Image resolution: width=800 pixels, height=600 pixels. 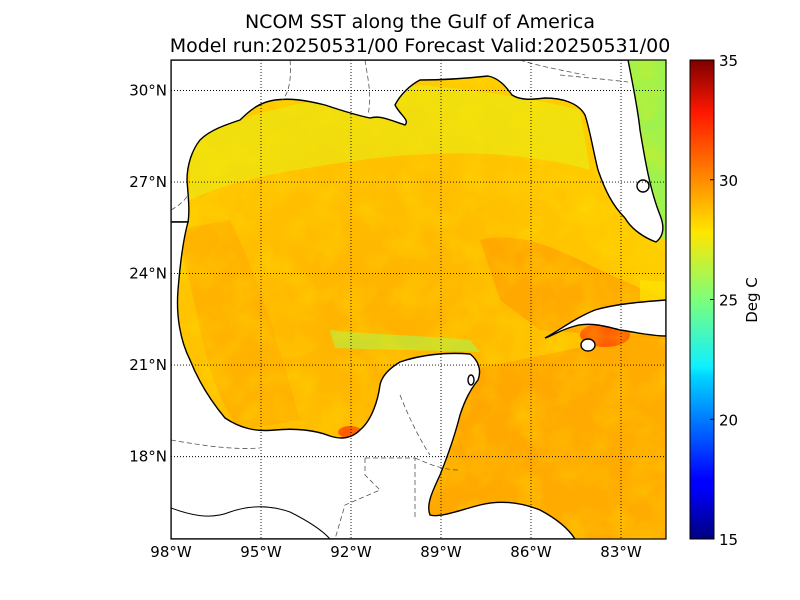 I want to click on colorbar-tick-label: 25, so click(x=728, y=301).